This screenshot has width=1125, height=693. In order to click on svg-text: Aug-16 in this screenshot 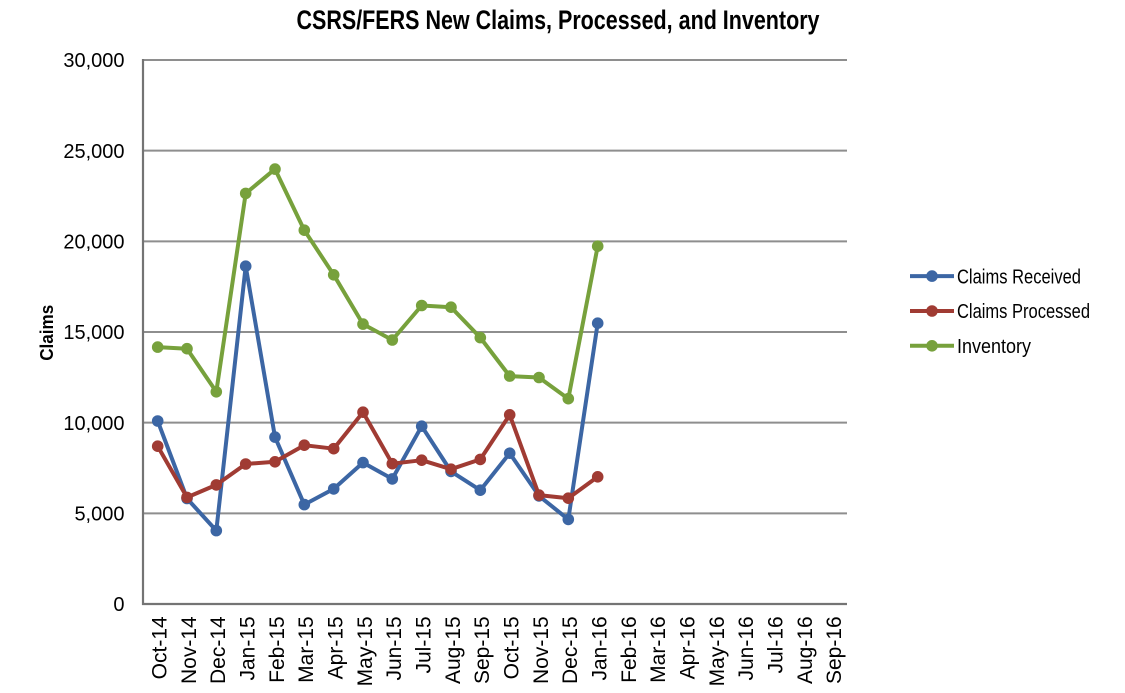, I will do `click(805, 650)`.